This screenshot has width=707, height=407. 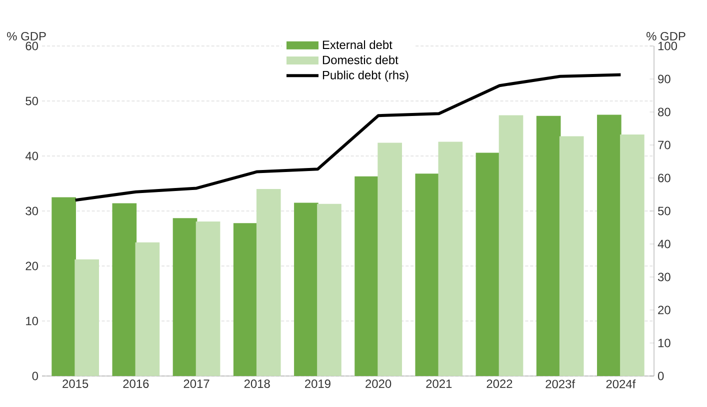 I want to click on y2-tick-label: 70, so click(x=664, y=145).